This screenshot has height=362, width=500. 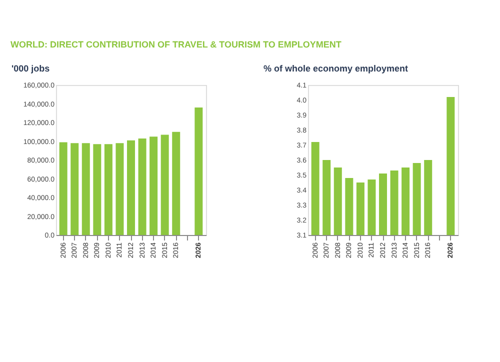 What do you see at coordinates (336, 69) in the screenshot?
I see `y-axis-title: % of whole economy employment` at bounding box center [336, 69].